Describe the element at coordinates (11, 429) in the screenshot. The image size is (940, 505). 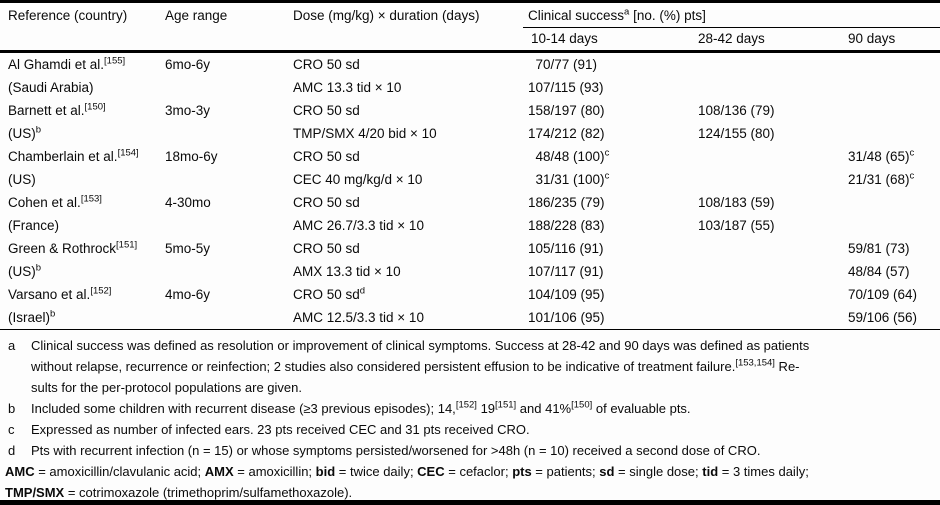
I see `footnote-letter: c` at that location.